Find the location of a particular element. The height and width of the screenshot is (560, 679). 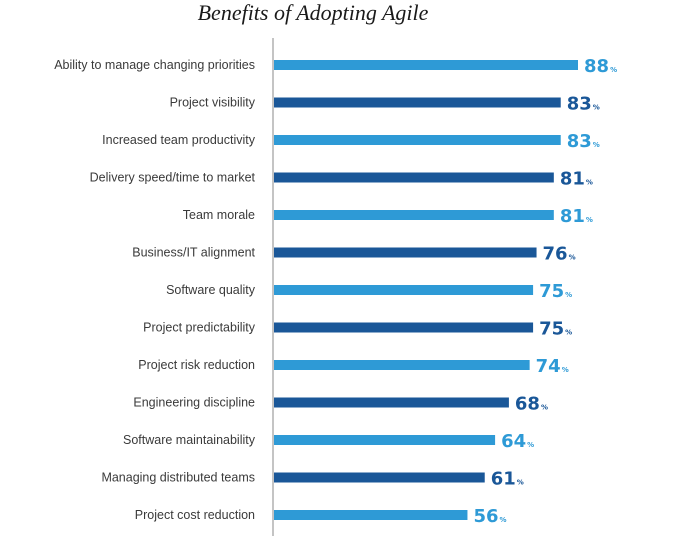

bar-row: Project predictability 75% is located at coordinates (357, 329).